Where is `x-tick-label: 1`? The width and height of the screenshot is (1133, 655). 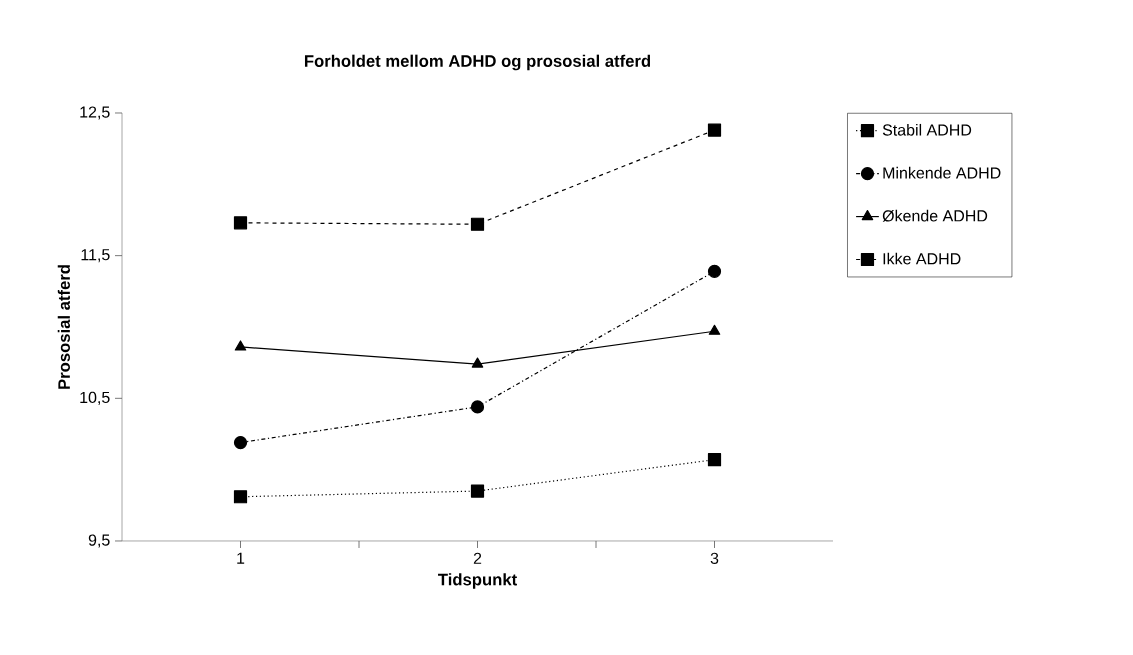 x-tick-label: 1 is located at coordinates (241, 558).